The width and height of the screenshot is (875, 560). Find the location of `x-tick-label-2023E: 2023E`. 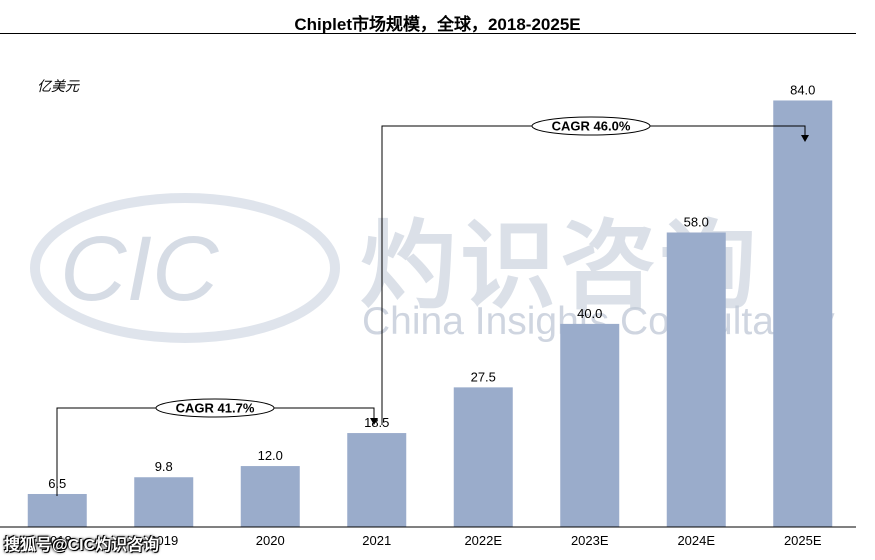

x-tick-label-2023E: 2023E is located at coordinates (590, 540).